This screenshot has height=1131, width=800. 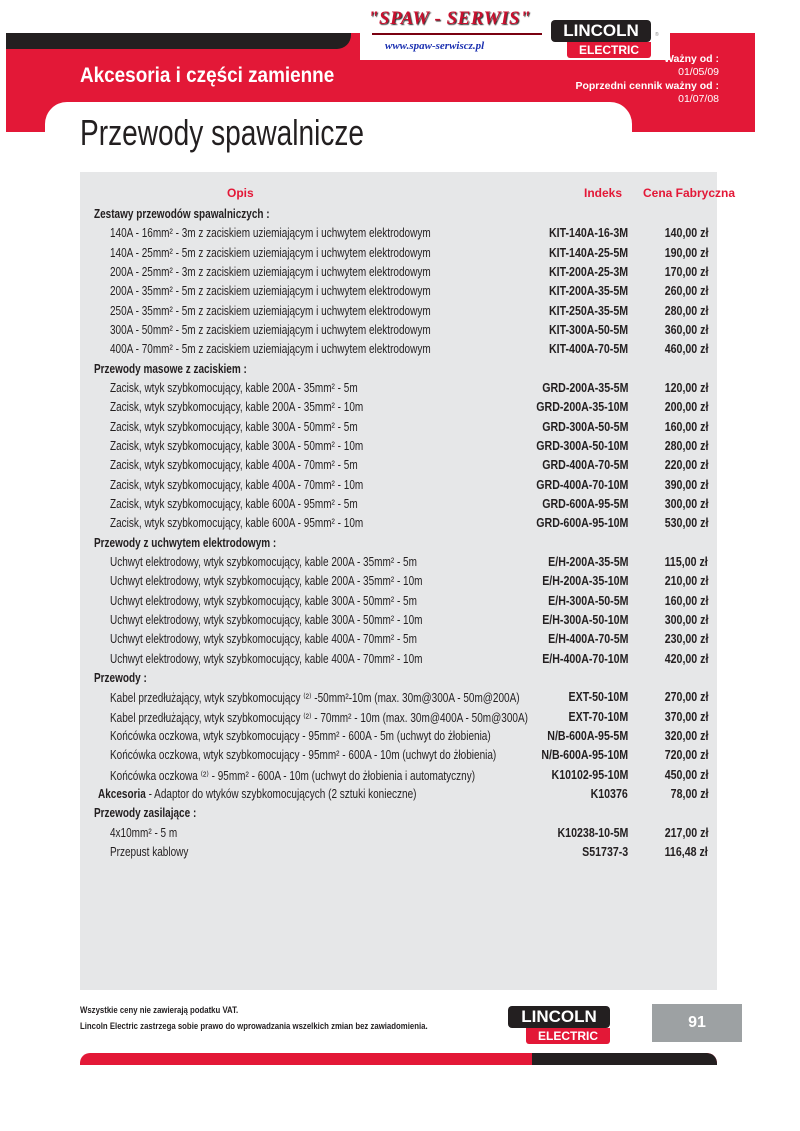 I want to click on row-index: KIT-200A-35-5M, so click(x=588, y=291).